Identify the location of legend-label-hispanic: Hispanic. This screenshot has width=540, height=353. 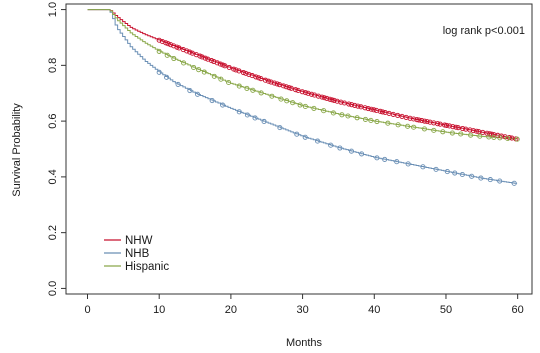
(147, 267).